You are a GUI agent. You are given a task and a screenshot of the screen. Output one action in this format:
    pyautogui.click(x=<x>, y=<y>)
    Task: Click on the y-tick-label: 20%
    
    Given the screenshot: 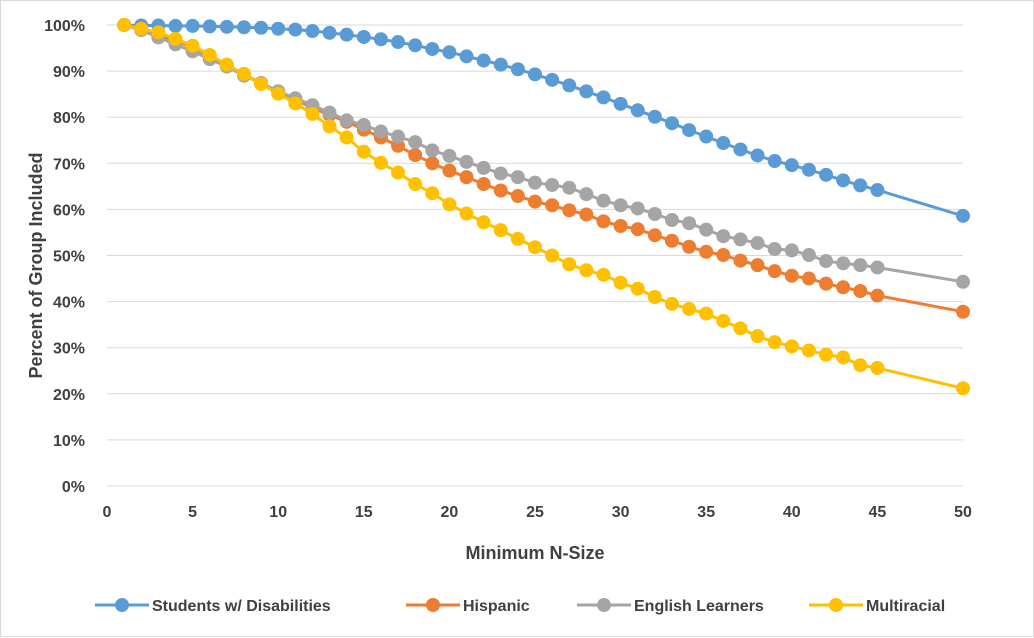 What is the action you would take?
    pyautogui.click(x=69, y=395)
    